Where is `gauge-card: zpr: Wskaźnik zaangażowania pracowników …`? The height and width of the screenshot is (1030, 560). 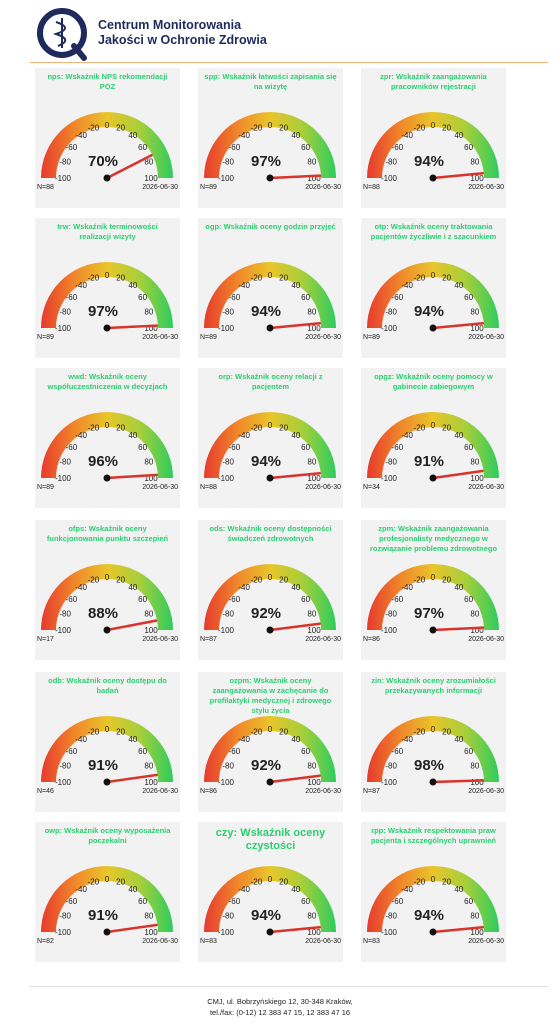 gauge-card: zpr: Wskaźnik zaangażowania pracowników … is located at coordinates (433, 138).